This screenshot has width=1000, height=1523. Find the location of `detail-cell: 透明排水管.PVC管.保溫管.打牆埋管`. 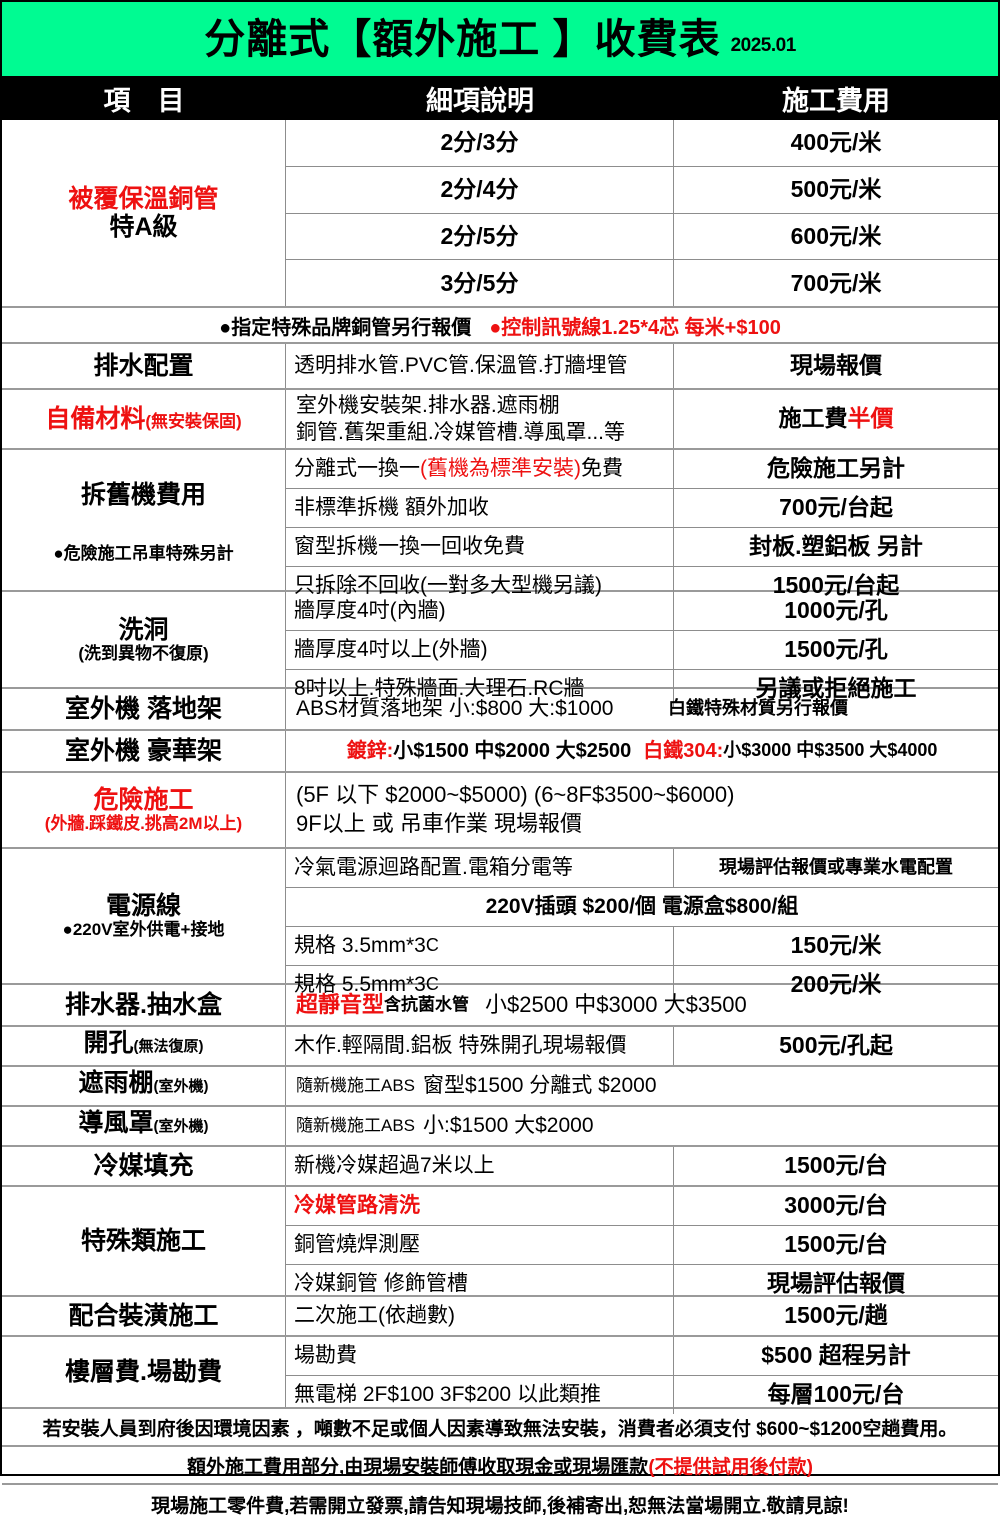

detail-cell: 透明排水管.PVC管.保溫管.打牆埋管 is located at coordinates (480, 366).